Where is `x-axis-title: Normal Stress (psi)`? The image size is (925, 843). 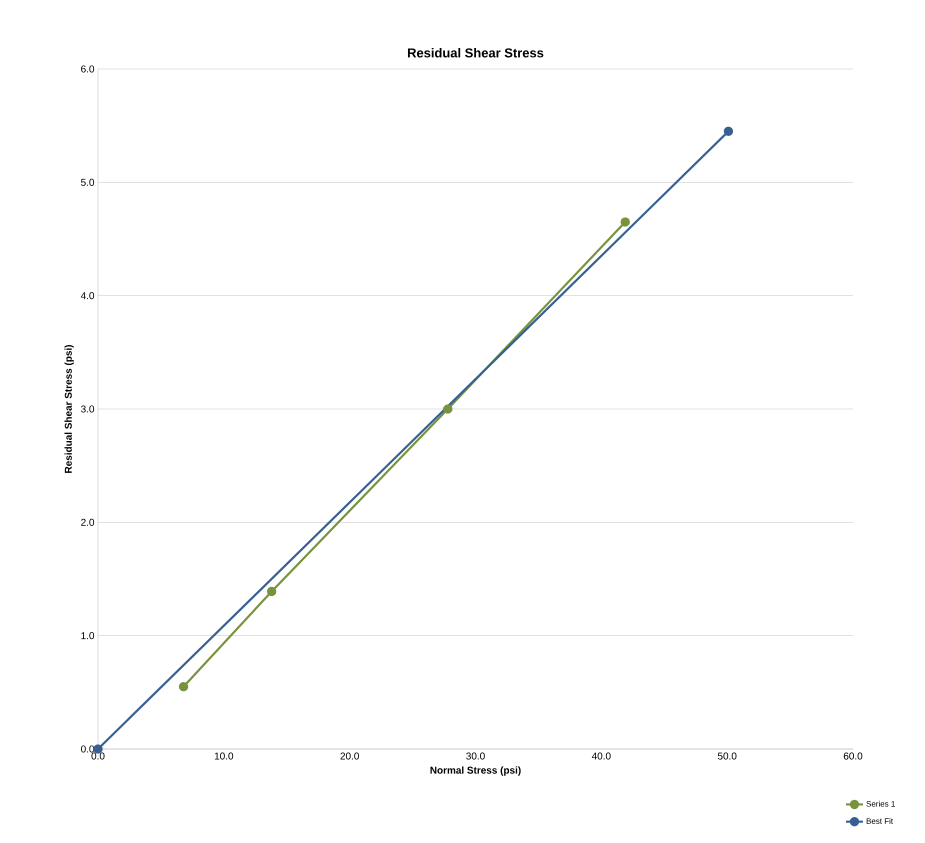
x-axis-title: Normal Stress (psi) is located at coordinates (475, 771).